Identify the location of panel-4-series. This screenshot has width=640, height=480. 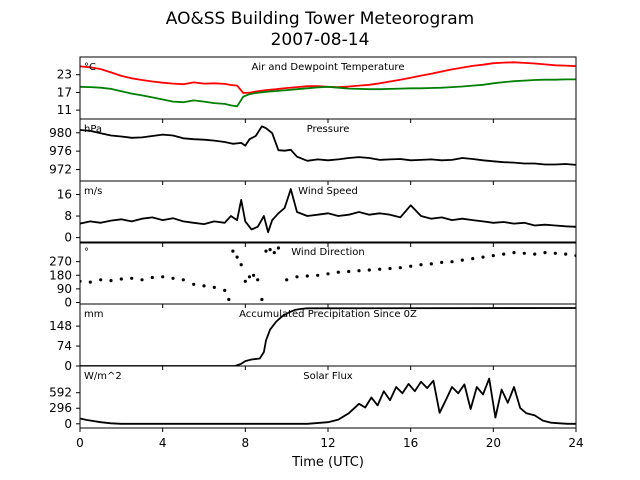
(328, 336).